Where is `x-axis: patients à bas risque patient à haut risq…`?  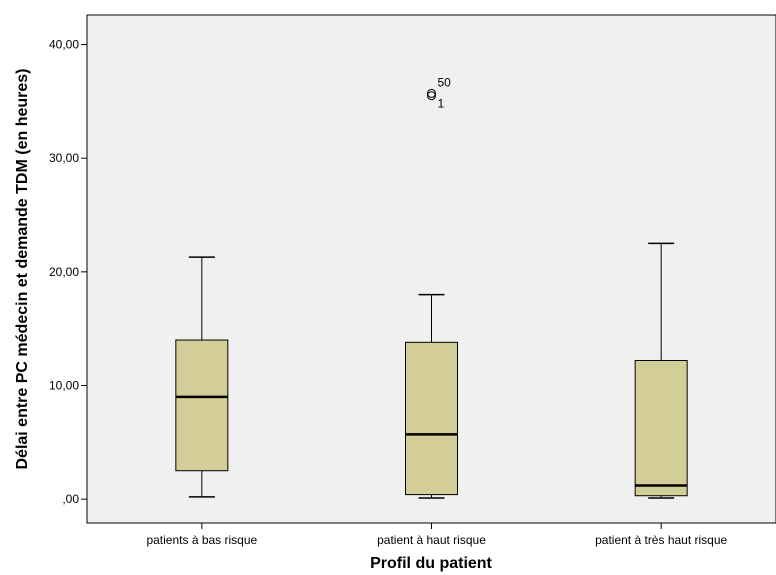
x-axis: patients à bas risque patient à haut risq… is located at coordinates (437, 535).